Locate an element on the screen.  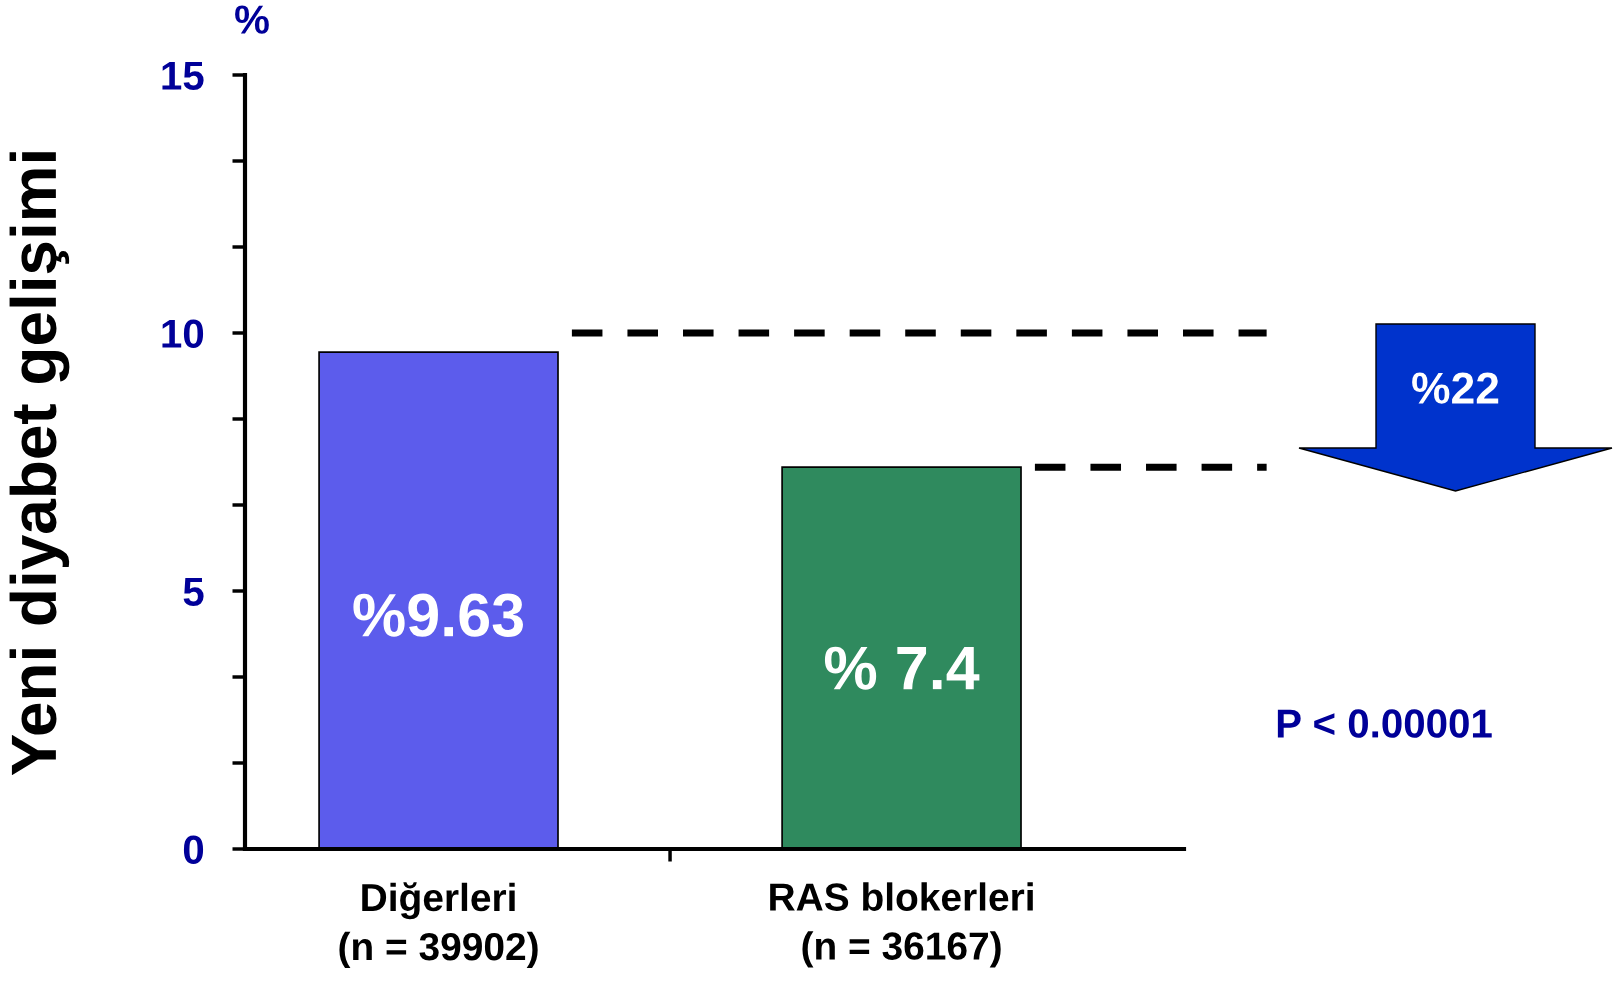
y-tick-label: 5 is located at coordinates (193, 591).